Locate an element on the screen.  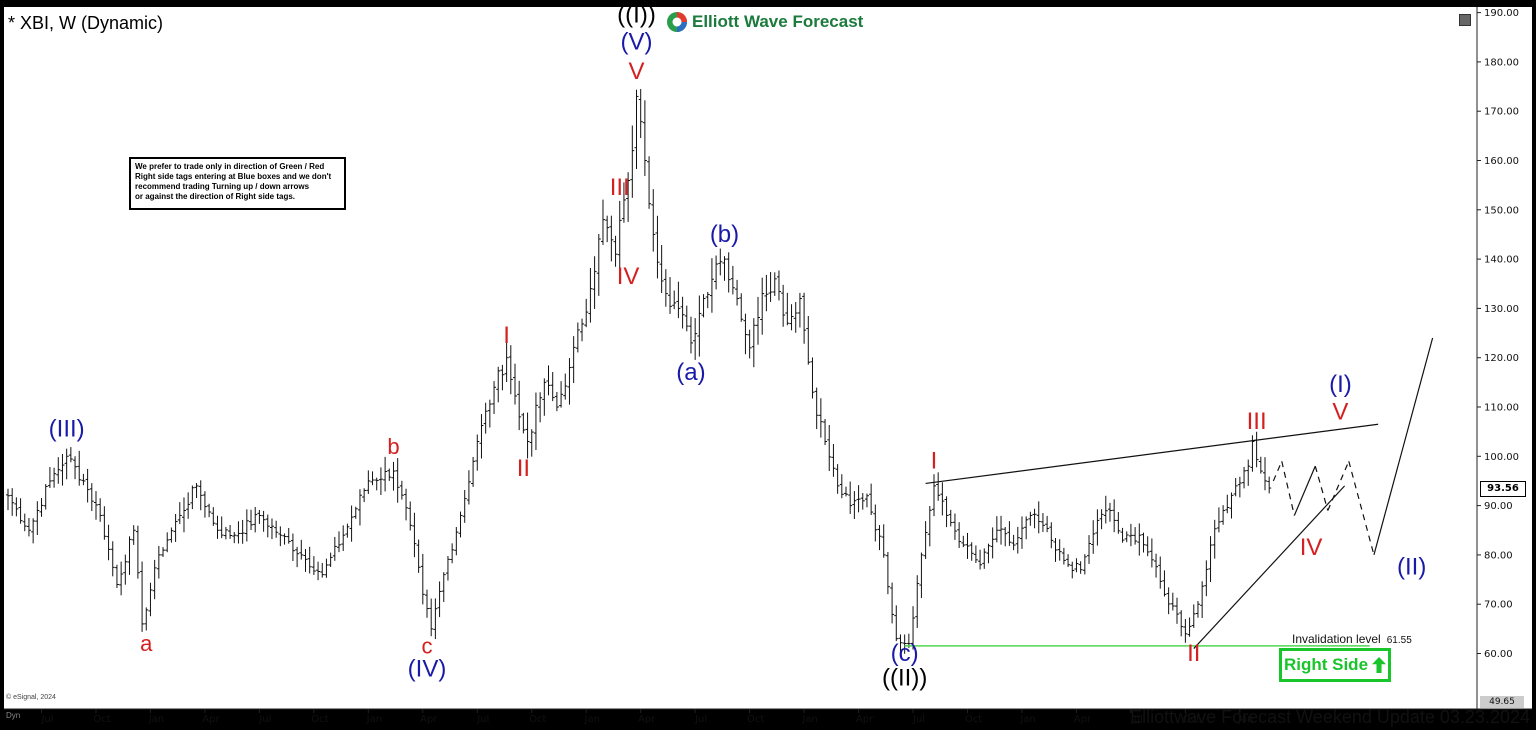
wave-label: (III) is located at coordinates (67, 429).